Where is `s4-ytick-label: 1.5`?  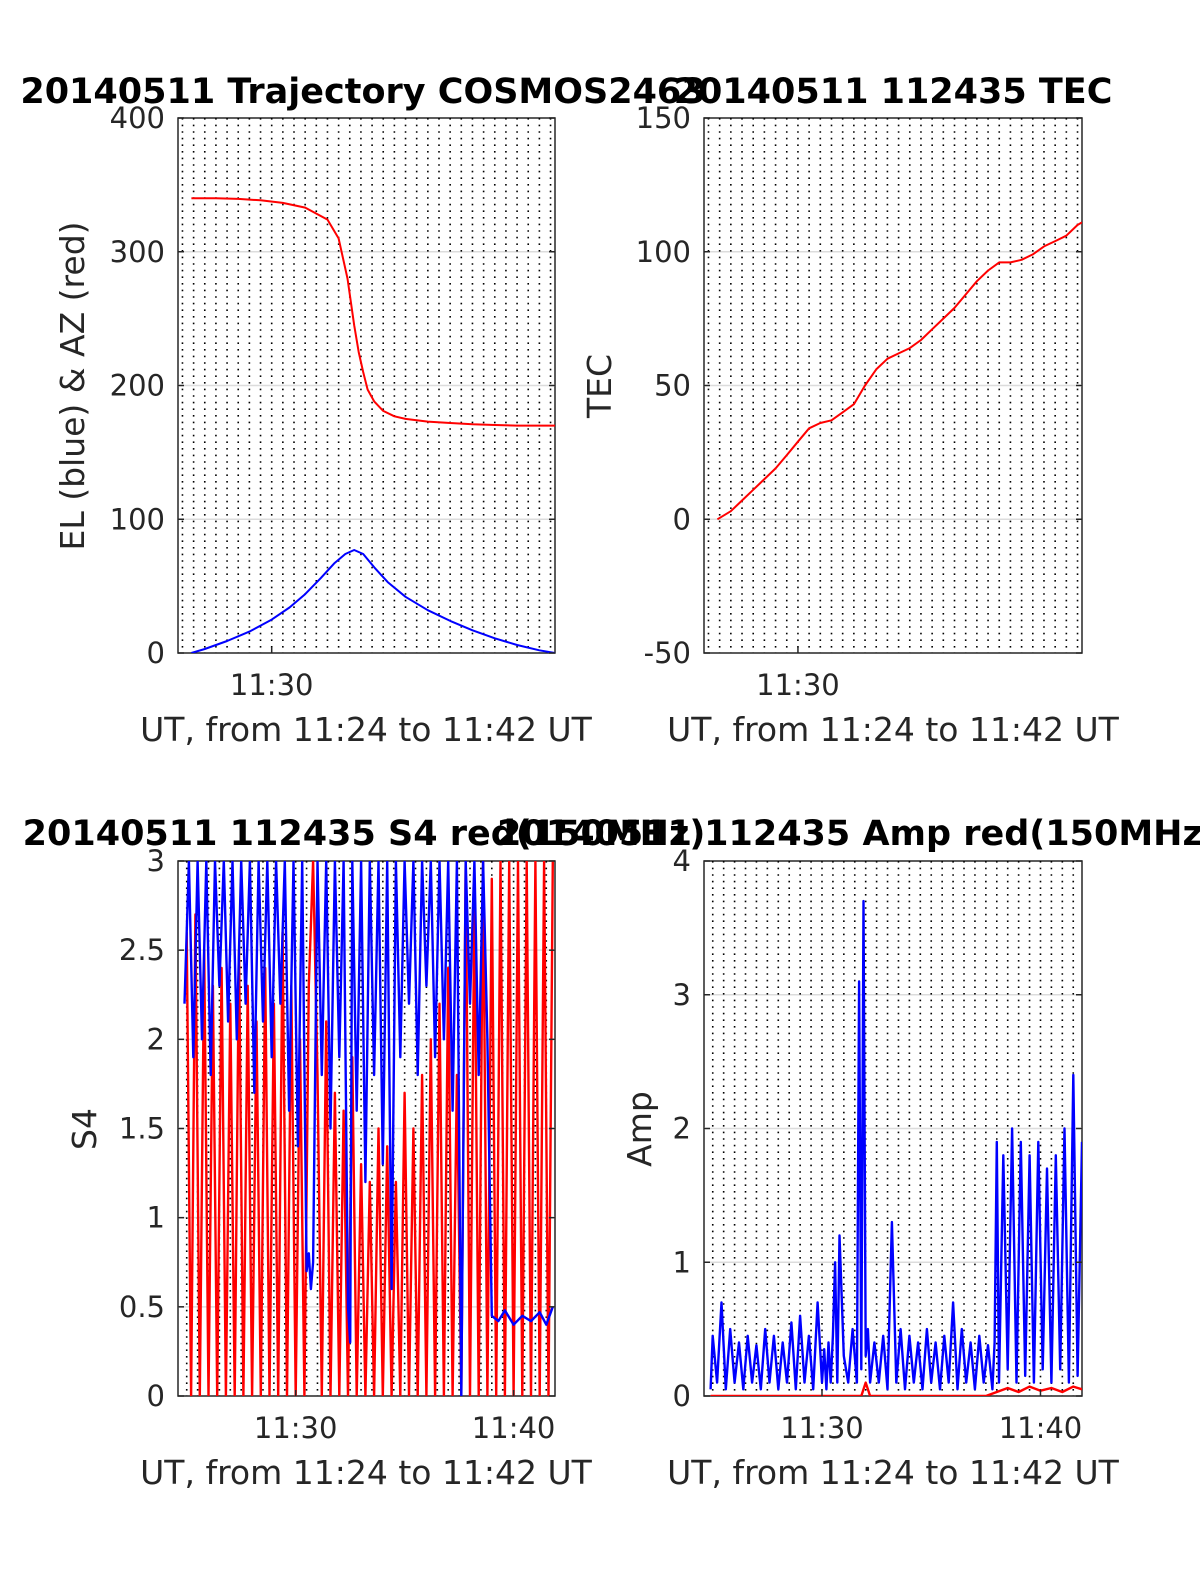
s4-ytick-label: 1.5 is located at coordinates (142, 1129).